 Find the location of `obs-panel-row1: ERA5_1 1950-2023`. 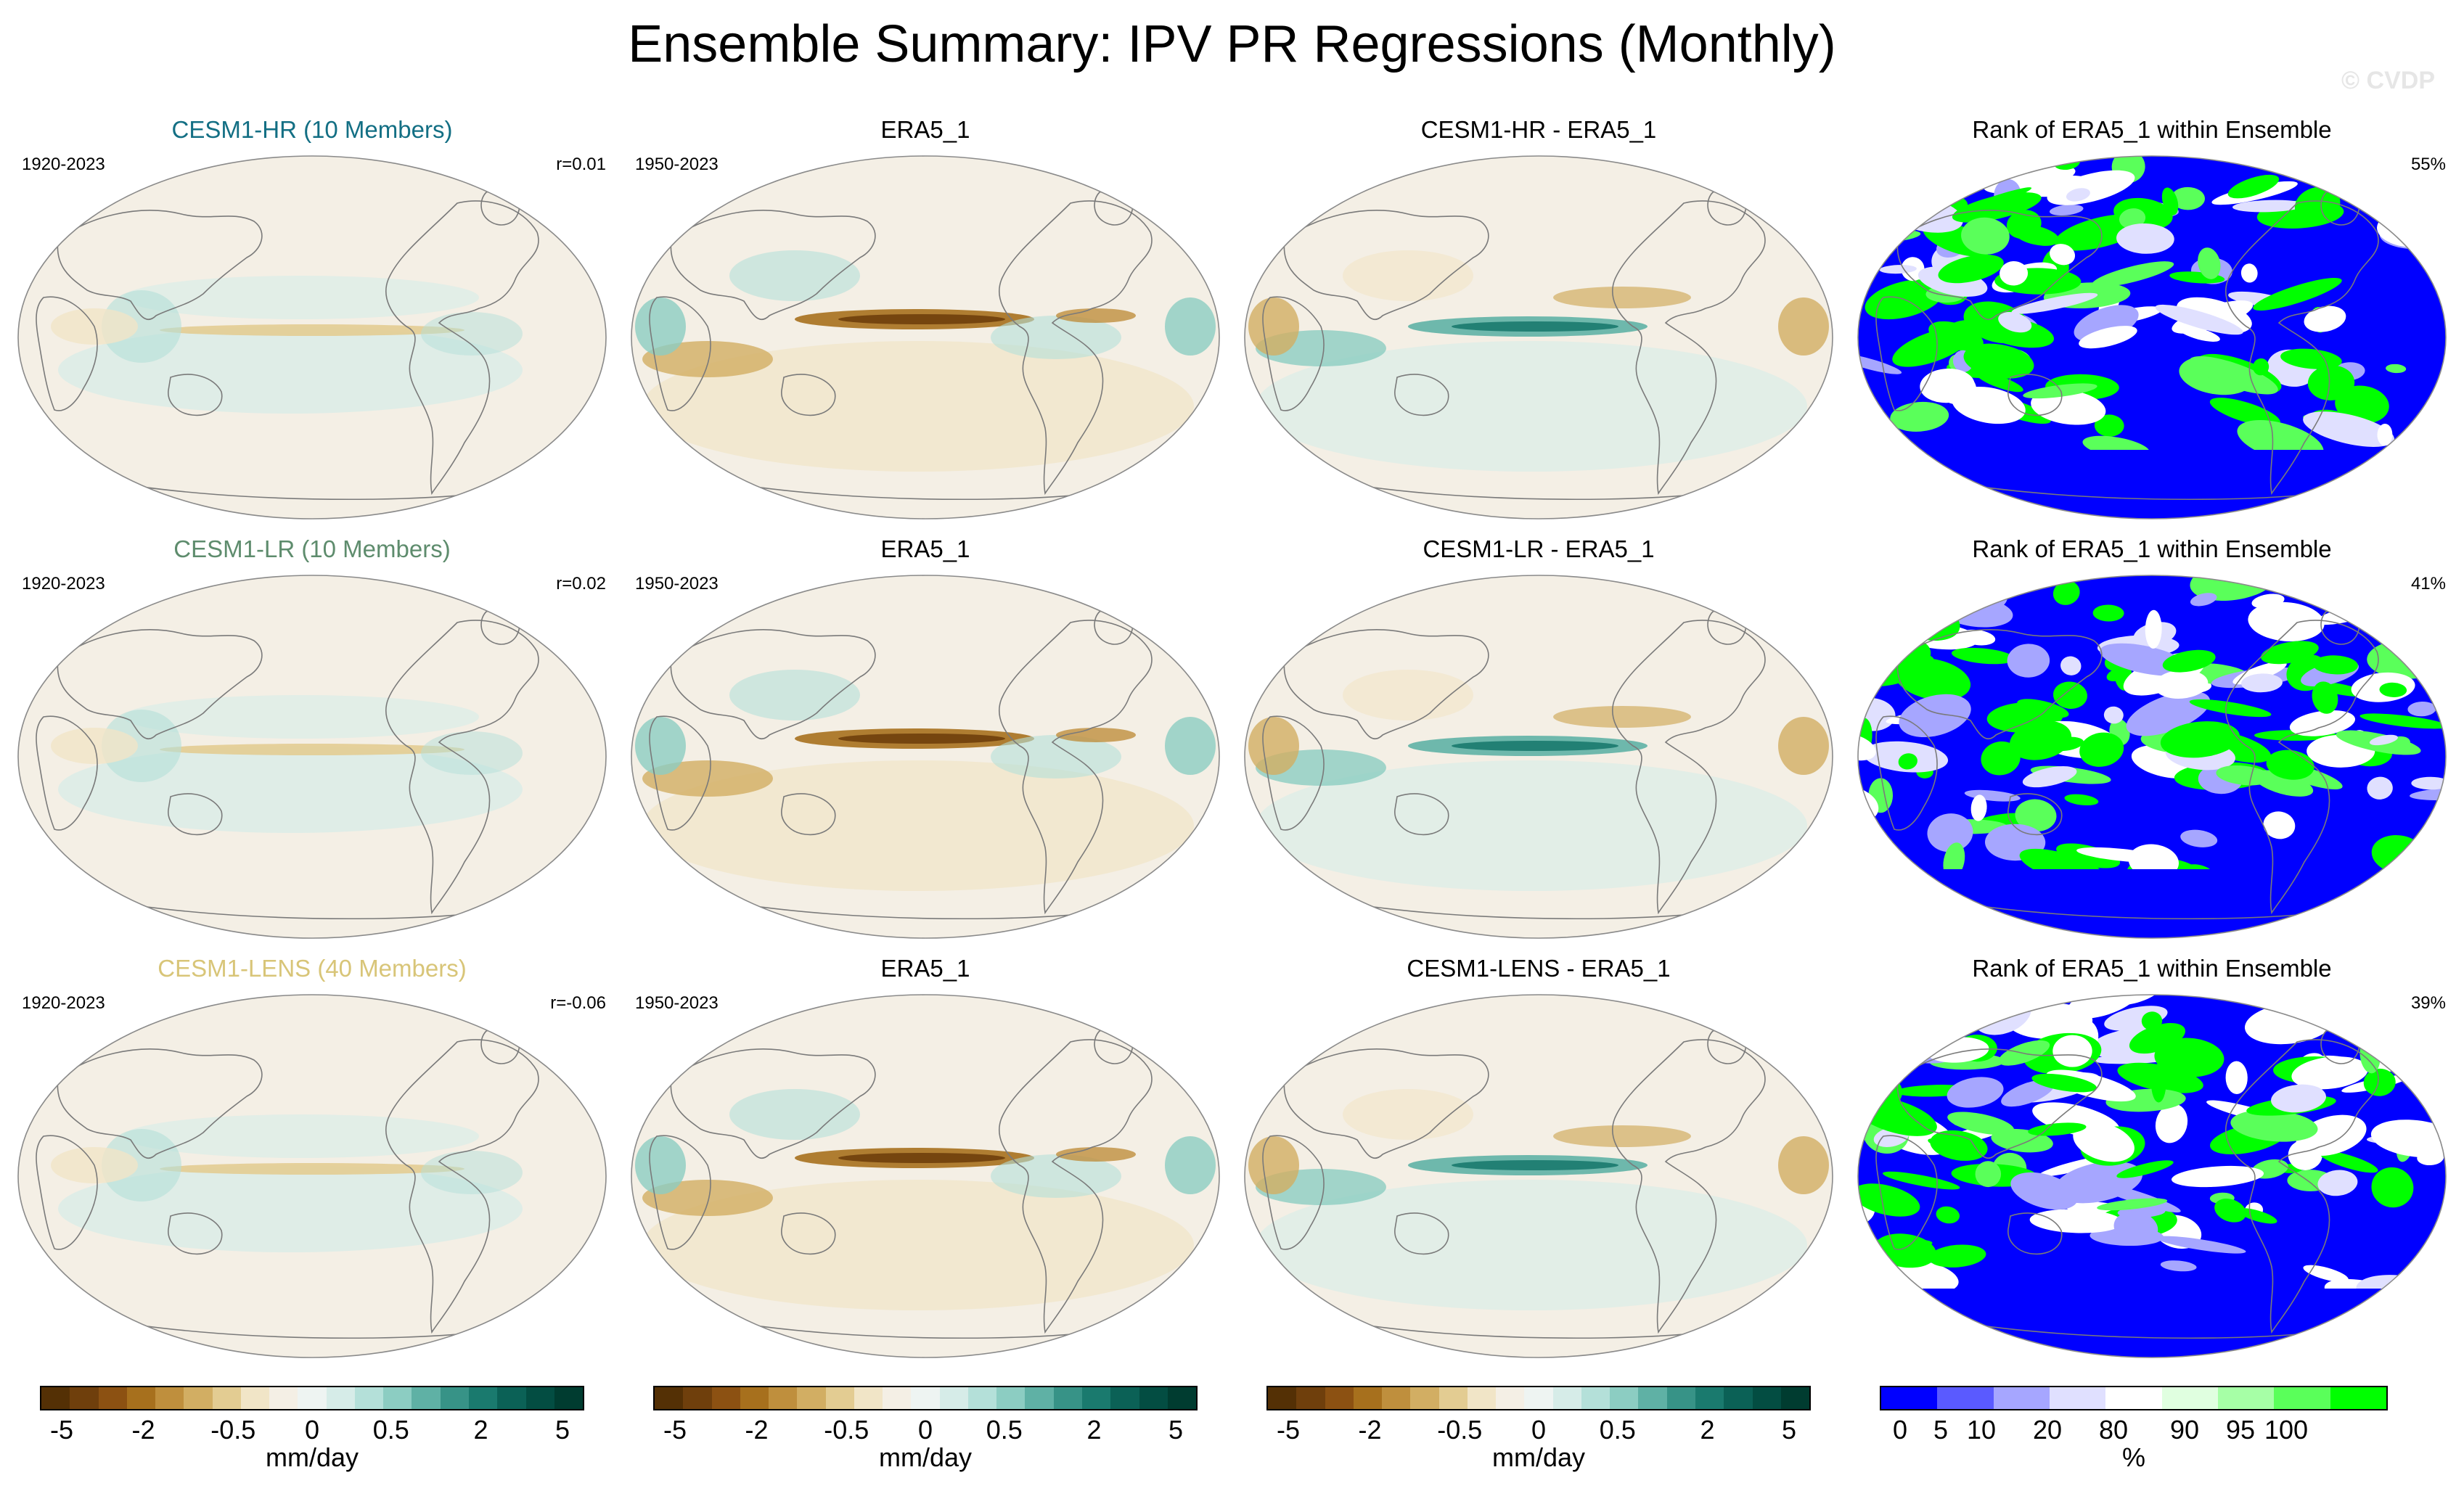

obs-panel-row1: ERA5_1 1950-2023 is located at coordinates (926, 319).